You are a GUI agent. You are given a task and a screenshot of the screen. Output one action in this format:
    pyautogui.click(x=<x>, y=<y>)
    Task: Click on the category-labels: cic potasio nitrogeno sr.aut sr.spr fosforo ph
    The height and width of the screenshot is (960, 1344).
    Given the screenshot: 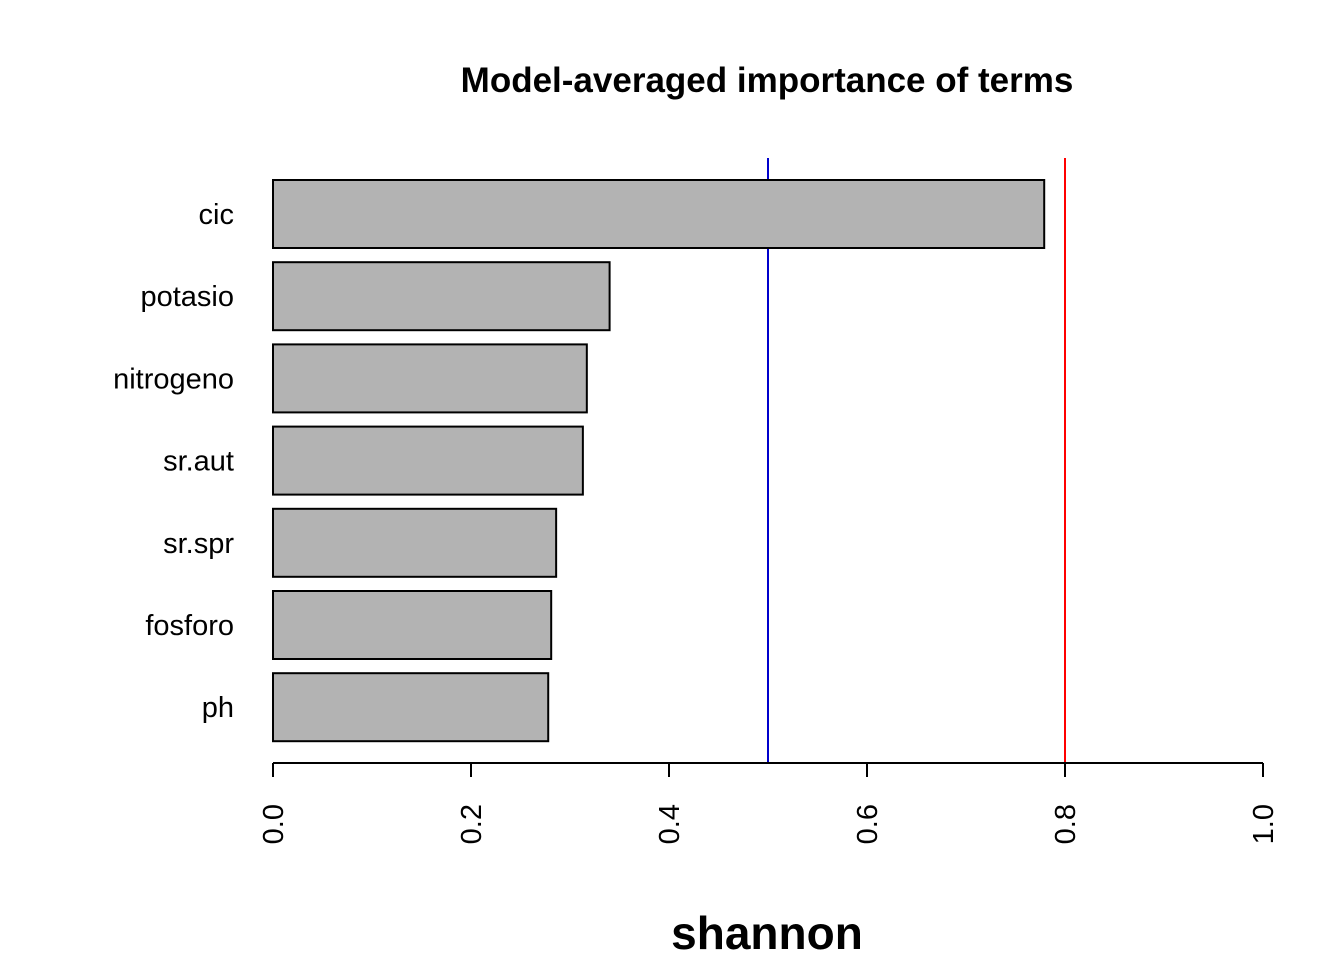 What is the action you would take?
    pyautogui.click(x=173, y=461)
    